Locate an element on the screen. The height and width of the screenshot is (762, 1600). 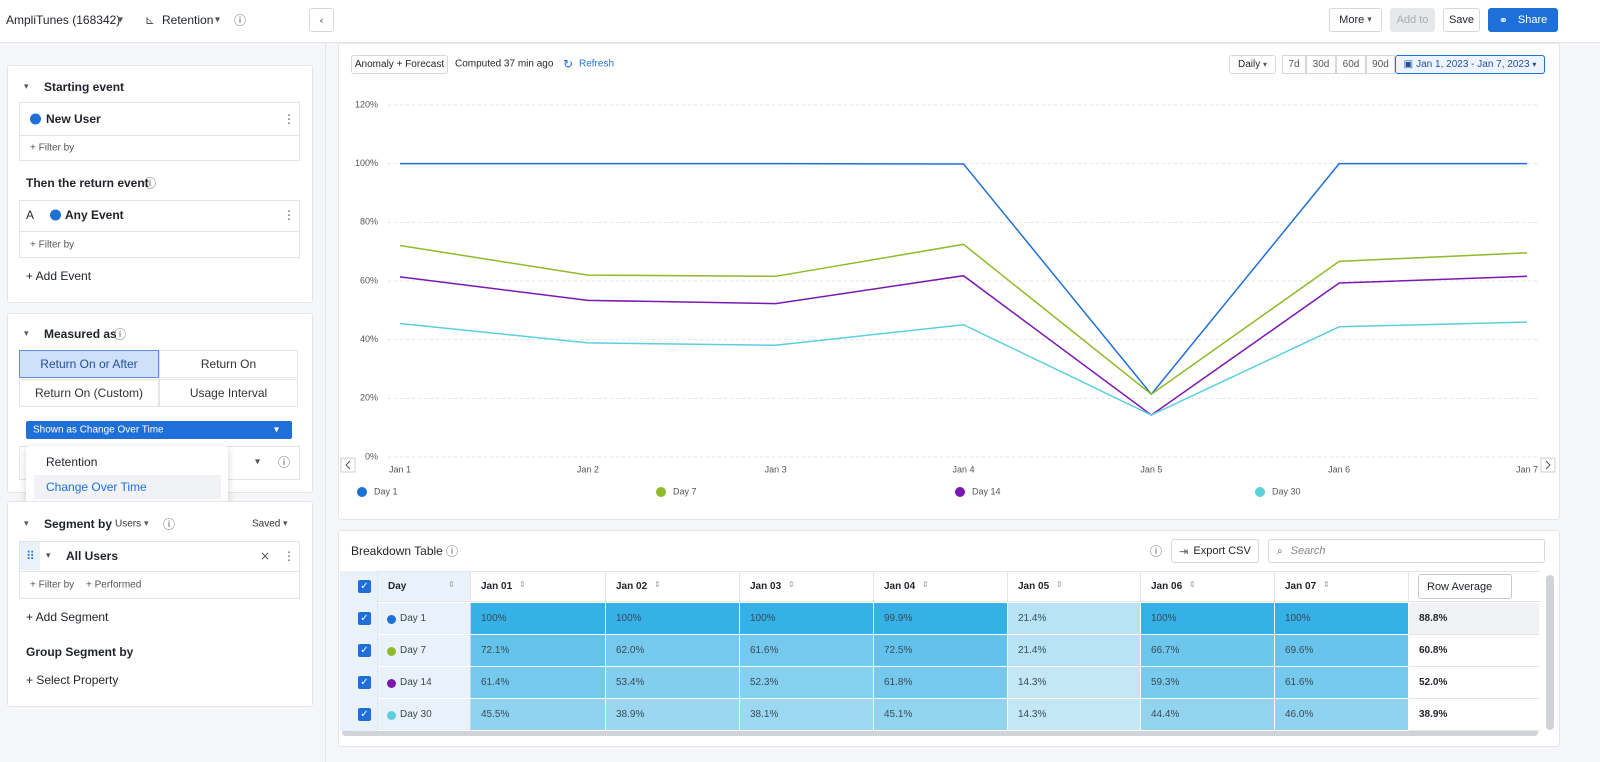
header-cell: Day is located at coordinates (424, 586).